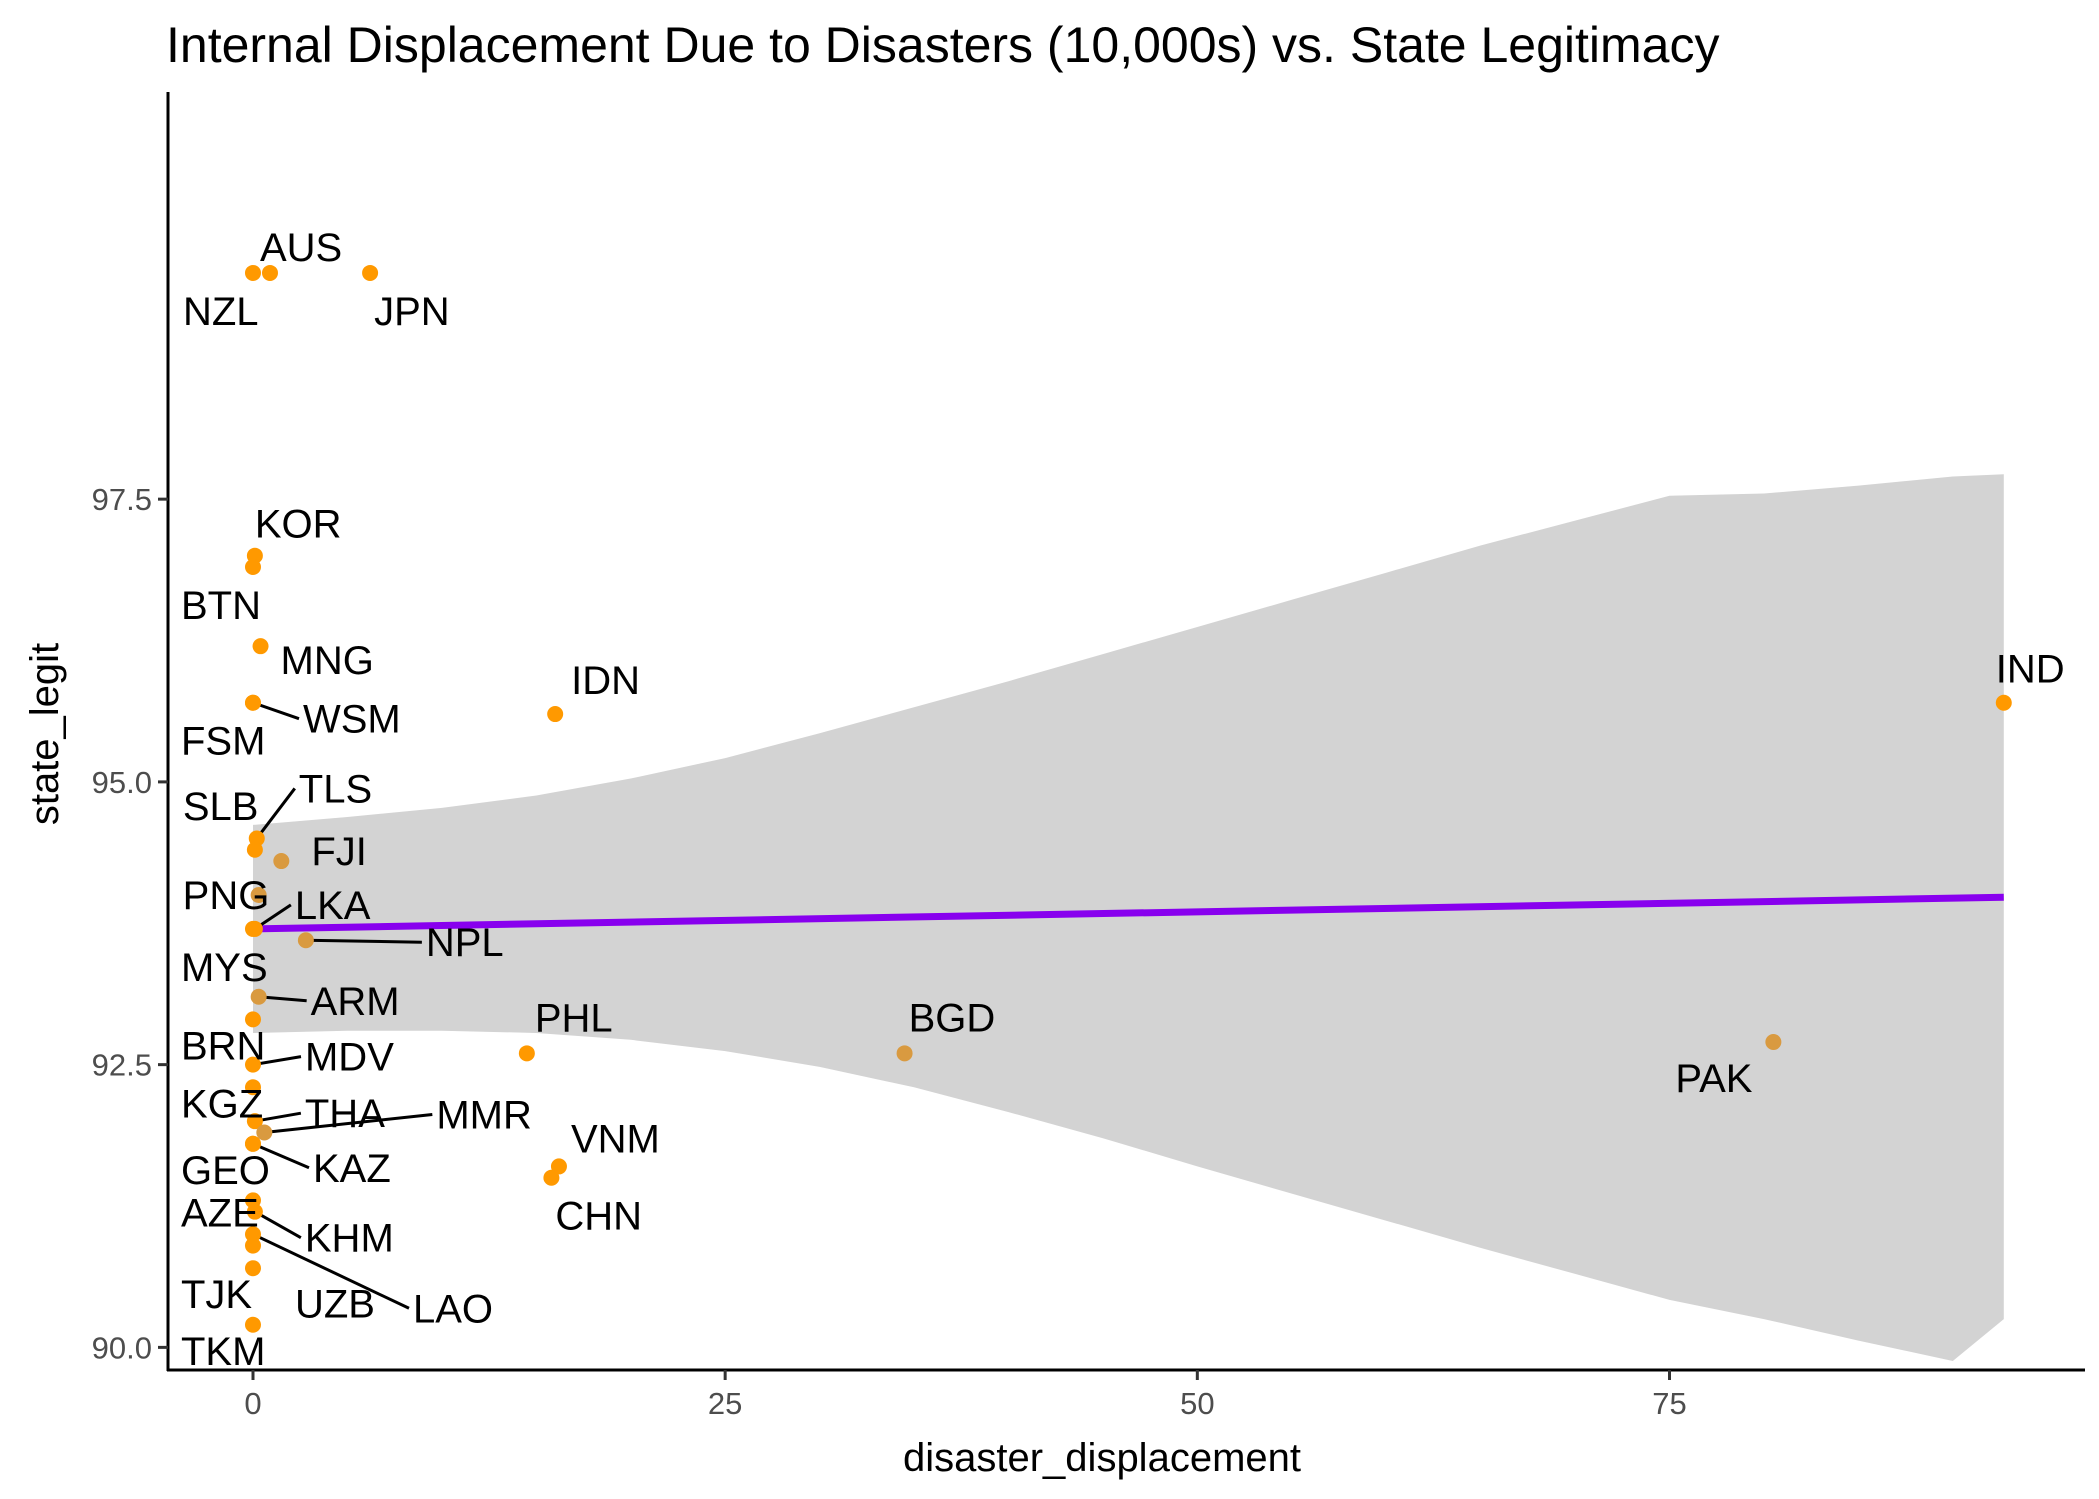  I want to click on point-label-idn: IDN, so click(605, 681).